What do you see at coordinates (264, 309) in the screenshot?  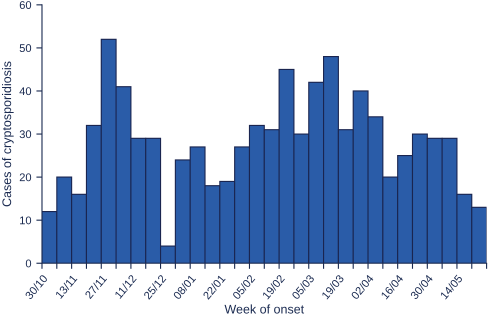 I see `x-axis-title: Week of onset` at bounding box center [264, 309].